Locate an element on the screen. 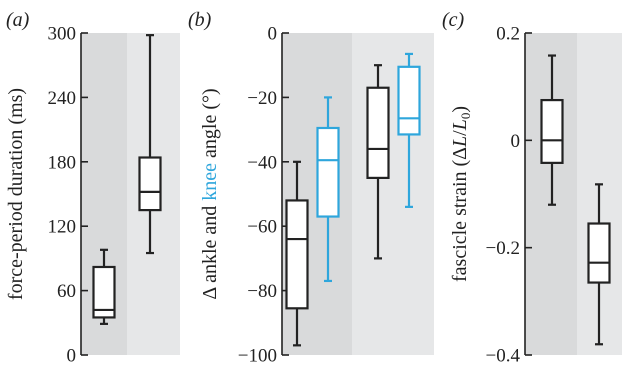  panel-c-label: (c) is located at coordinates (453, 20).